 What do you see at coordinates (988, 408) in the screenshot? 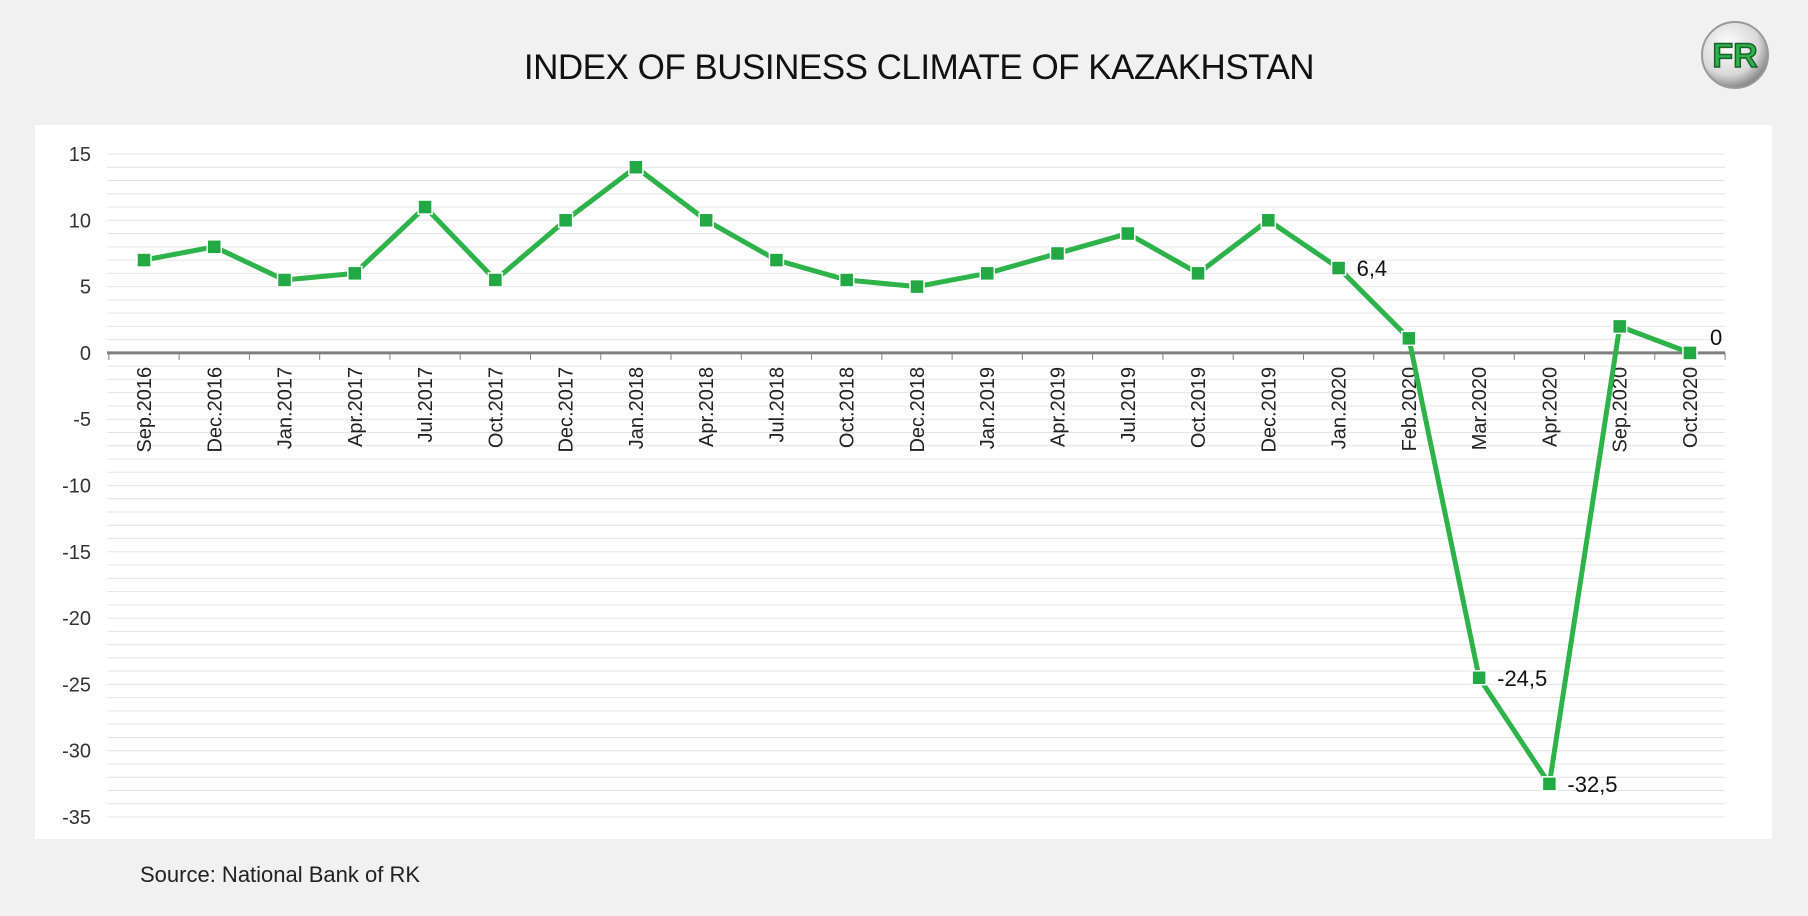
I see `x-tick-label: Jan.2019` at bounding box center [988, 408].